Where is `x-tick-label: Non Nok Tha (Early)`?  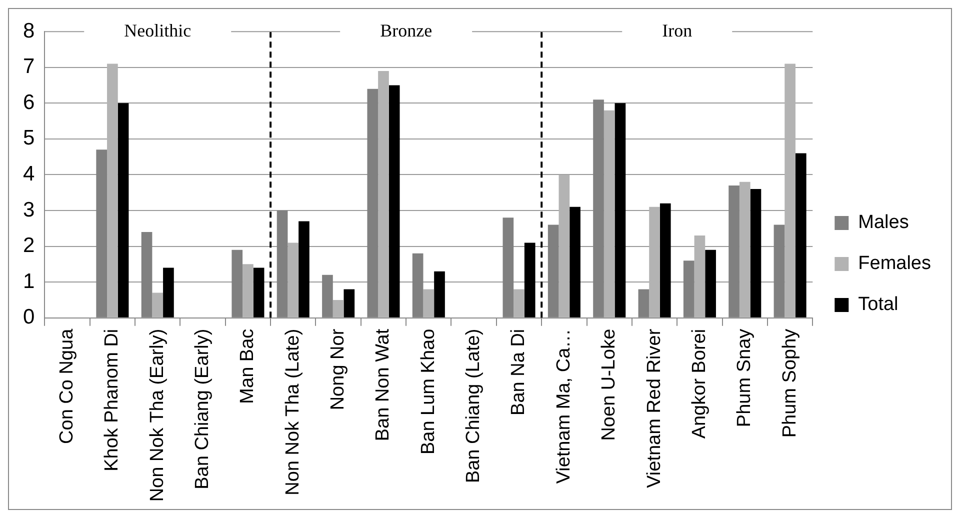
x-tick-label: Non Nok Tha (Early) is located at coordinates (157, 415).